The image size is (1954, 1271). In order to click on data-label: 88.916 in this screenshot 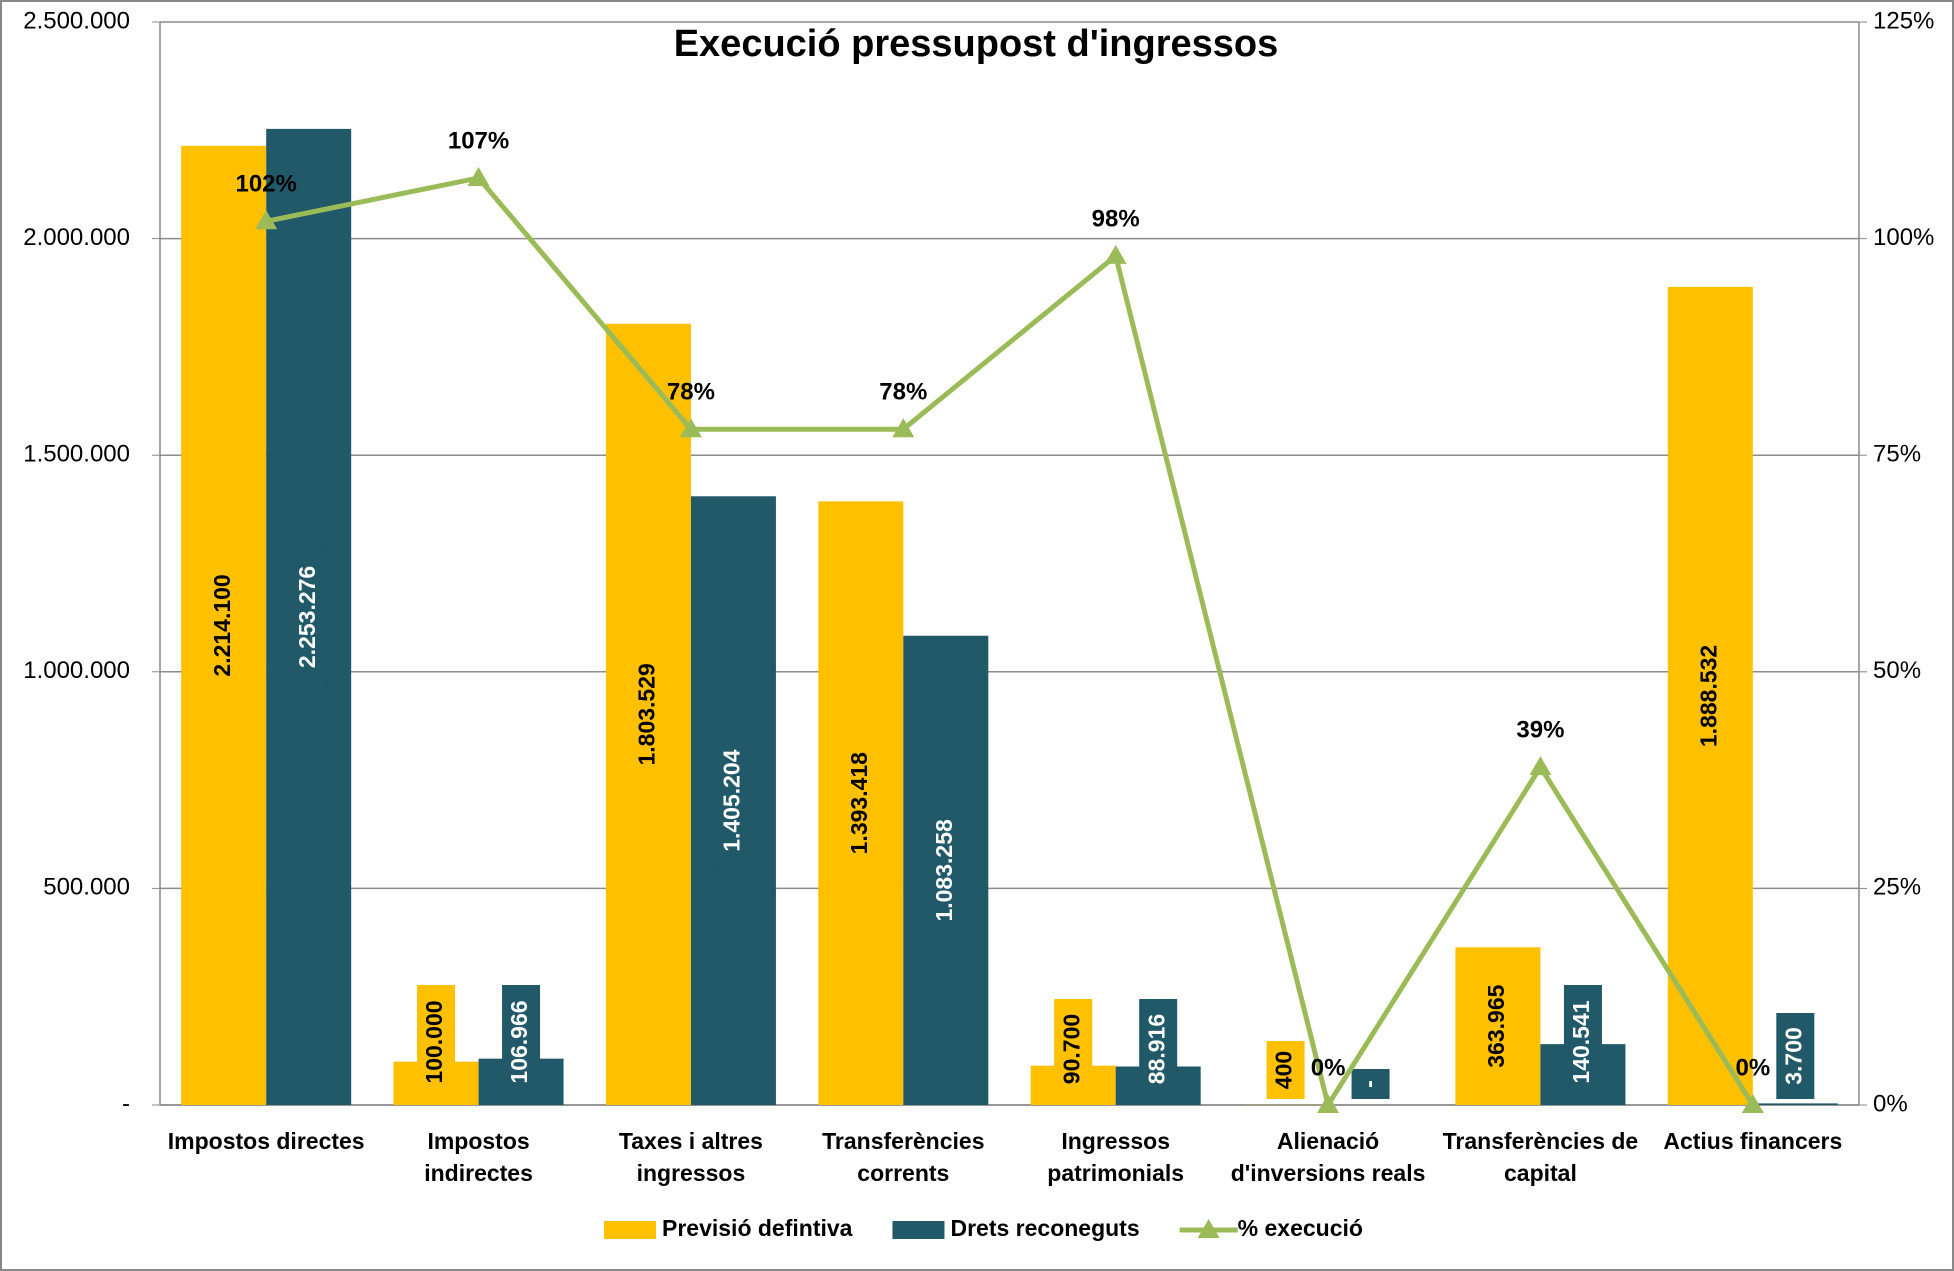, I will do `click(1156, 1049)`.